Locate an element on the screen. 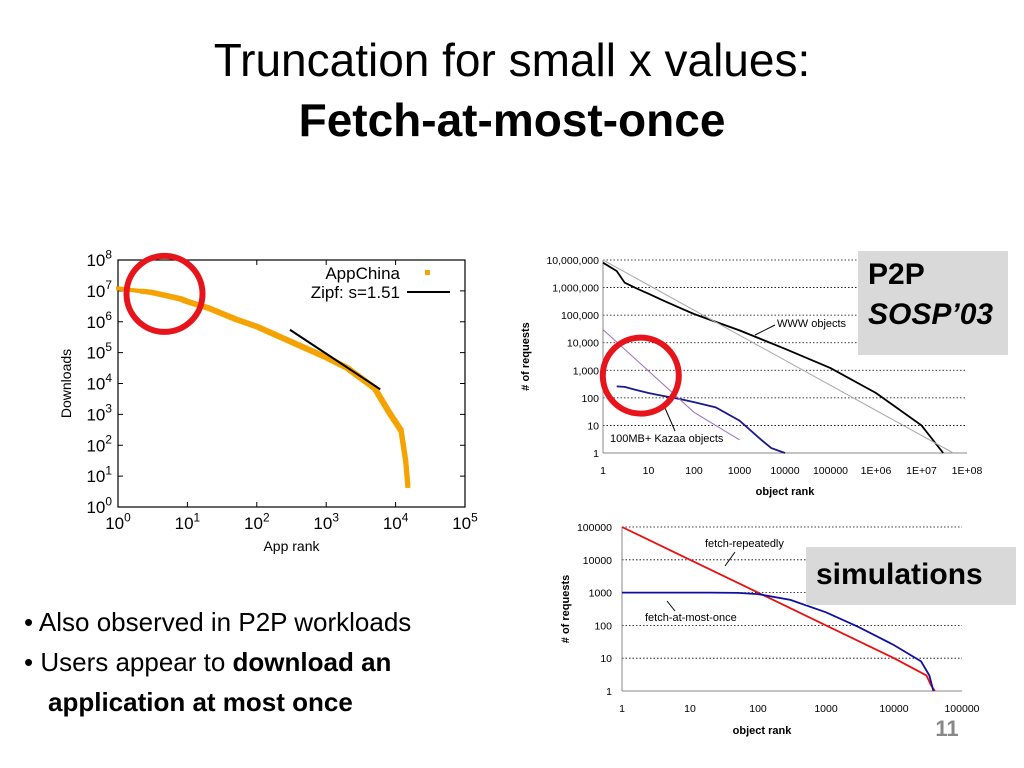 This screenshot has height=768, width=1024. y-tick-label: 10,000,000 is located at coordinates (572, 261).